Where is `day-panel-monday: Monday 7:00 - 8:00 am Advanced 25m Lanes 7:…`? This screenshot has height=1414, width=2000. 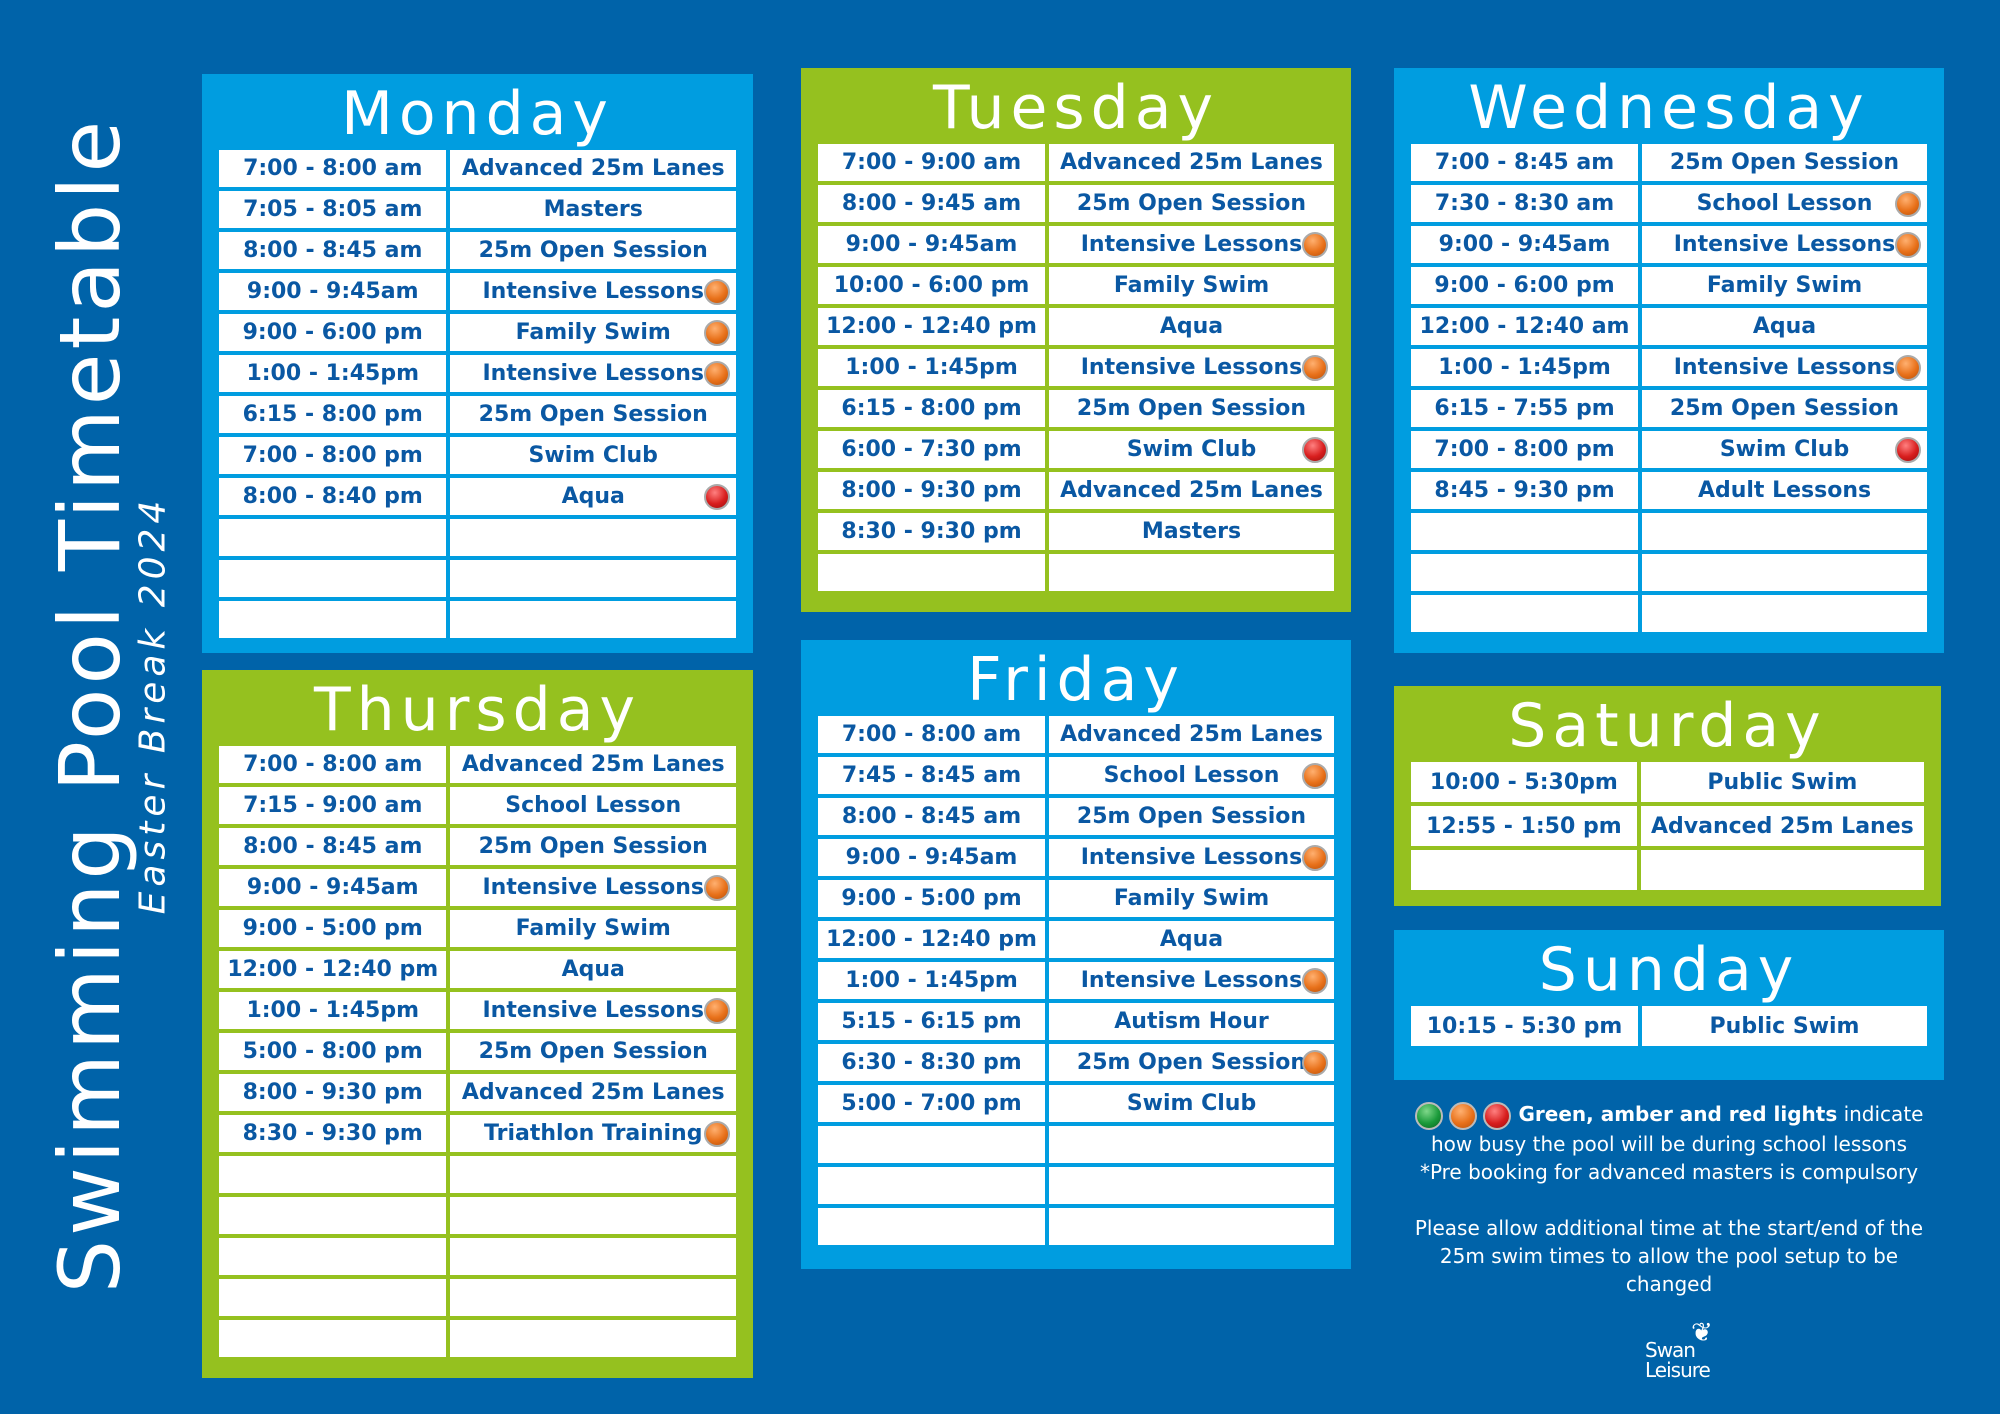
day-panel-monday: Monday 7:00 - 8:00 am Advanced 25m Lanes 7:… is located at coordinates (477, 363).